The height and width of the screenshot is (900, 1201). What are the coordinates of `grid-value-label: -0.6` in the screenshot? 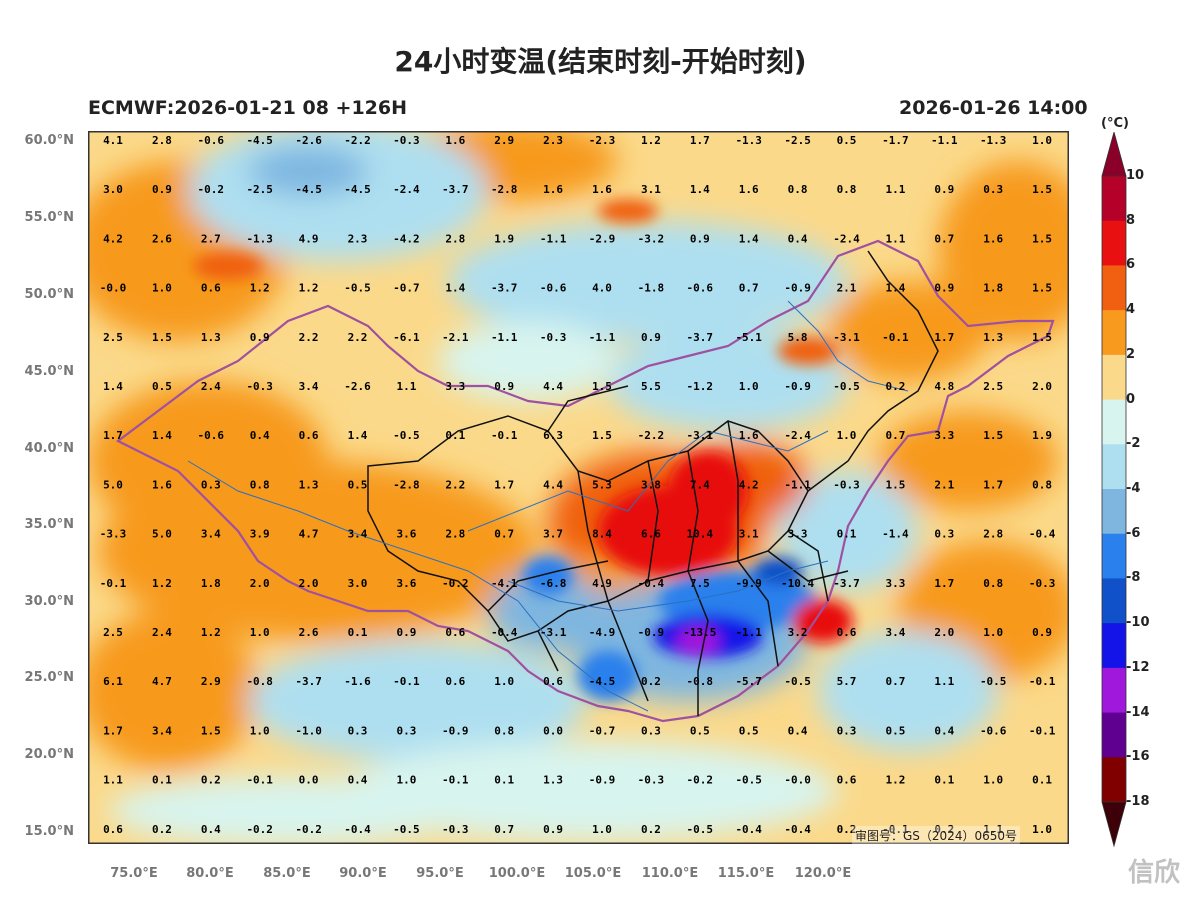 It's located at (553, 288).